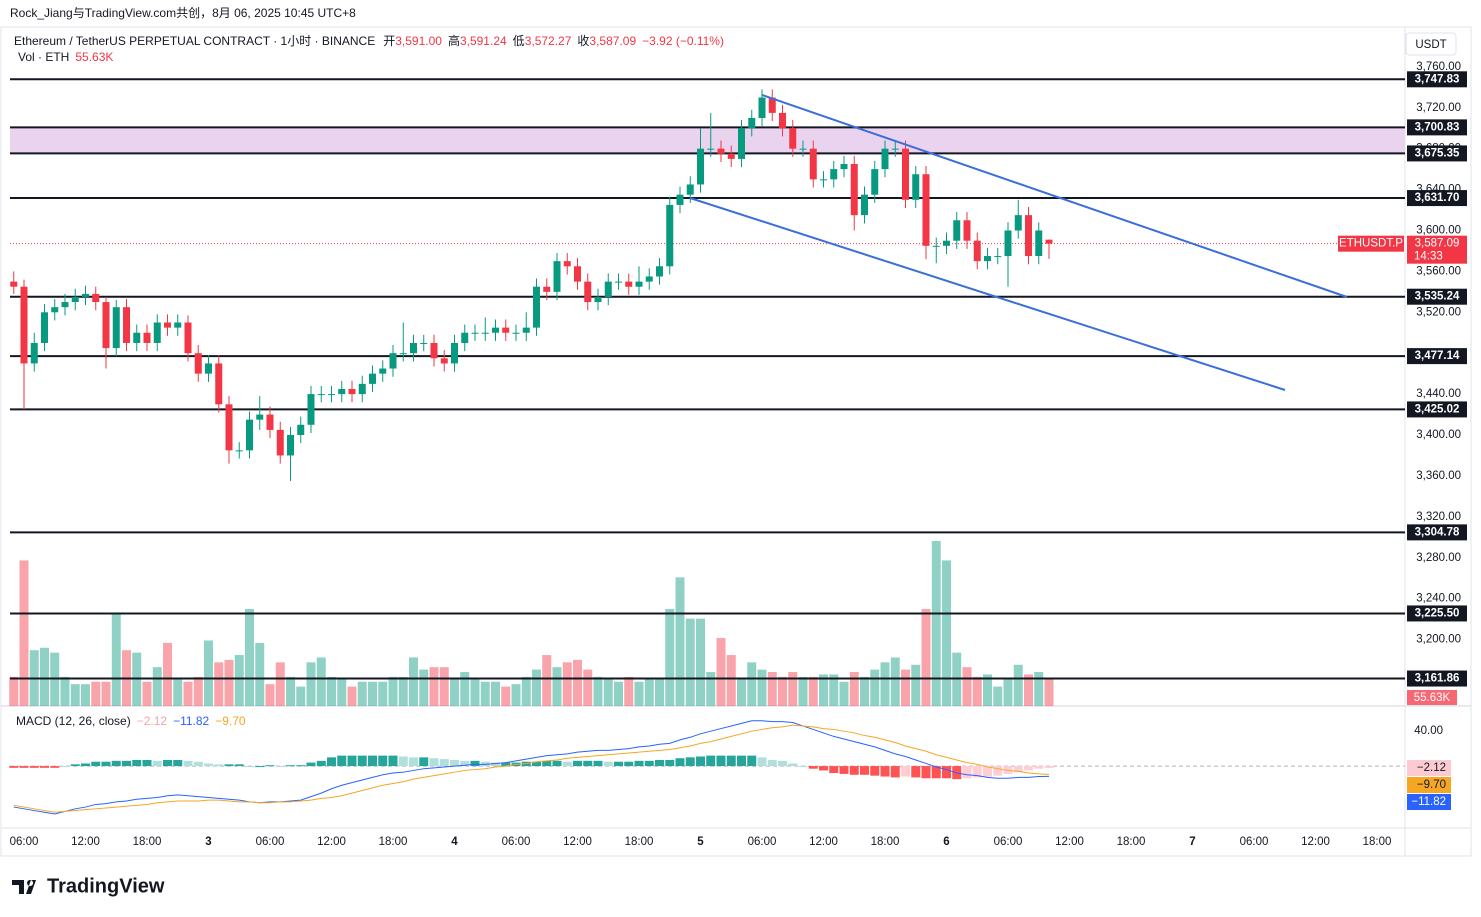 The width and height of the screenshot is (1481, 917). What do you see at coordinates (612, 41) in the screenshot?
I see `ohlc-value: 3,587.09` at bounding box center [612, 41].